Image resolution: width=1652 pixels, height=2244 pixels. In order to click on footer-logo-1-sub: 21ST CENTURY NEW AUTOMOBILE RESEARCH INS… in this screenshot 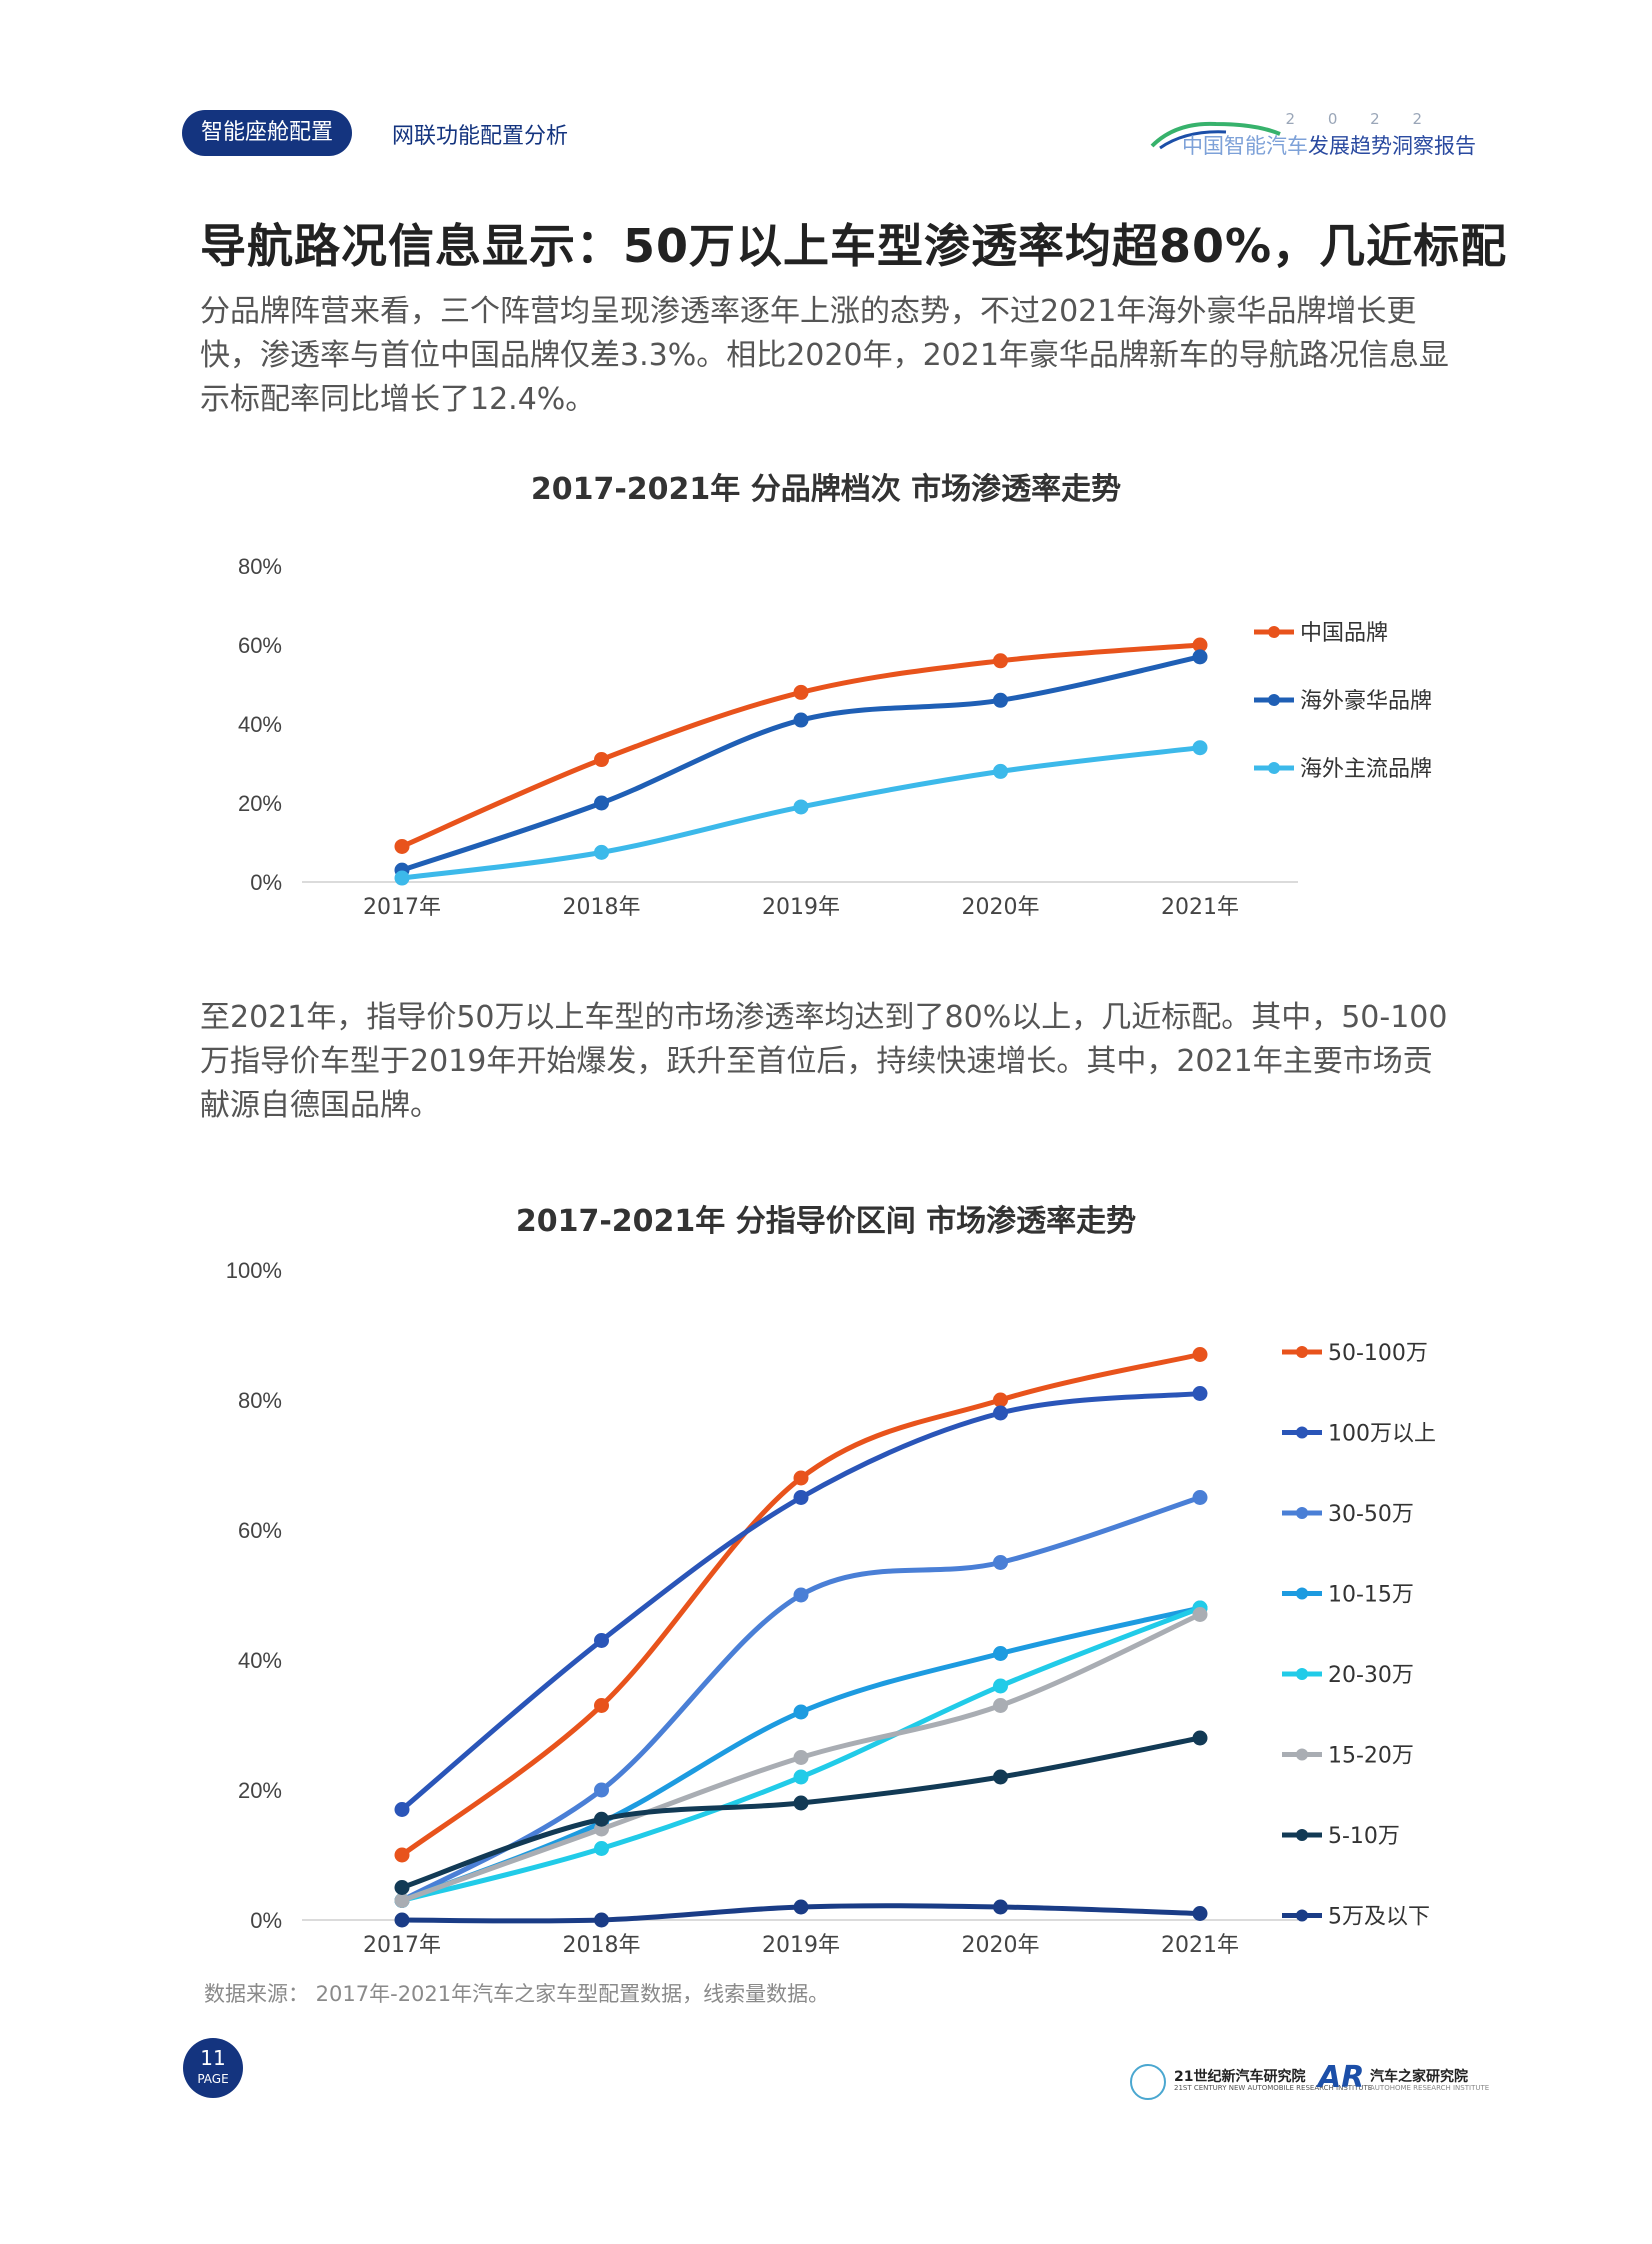, I will do `click(1273, 2088)`.